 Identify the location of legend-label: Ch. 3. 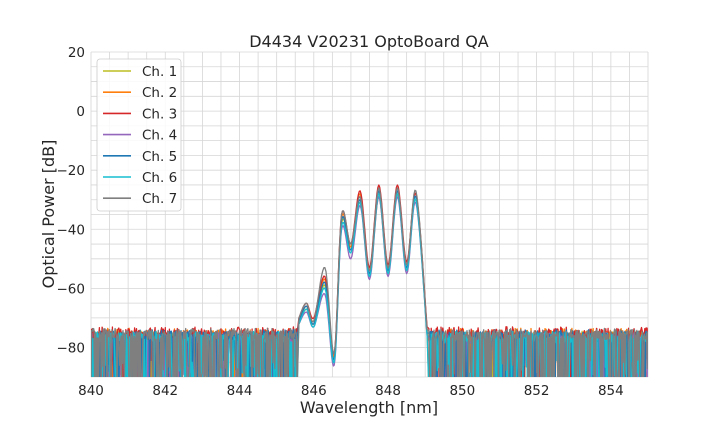
(159, 114).